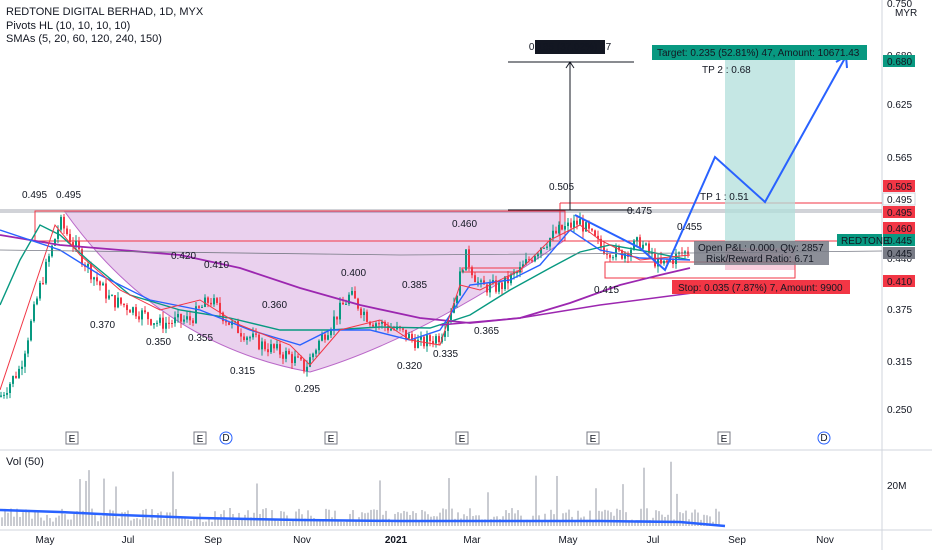 The width and height of the screenshot is (932, 550). I want to click on pivot-label: 0.335, so click(445, 354).